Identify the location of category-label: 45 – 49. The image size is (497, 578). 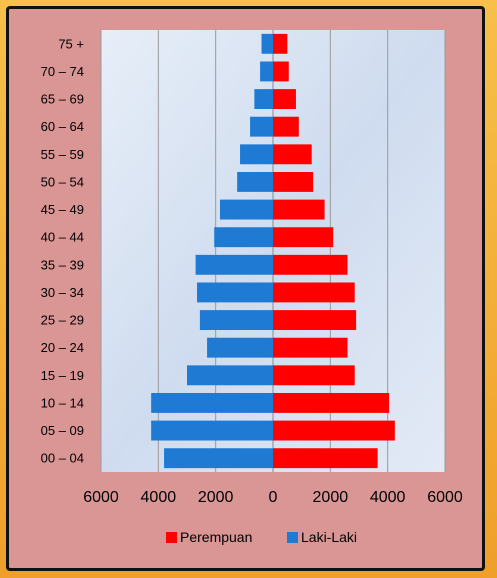
(62, 209).